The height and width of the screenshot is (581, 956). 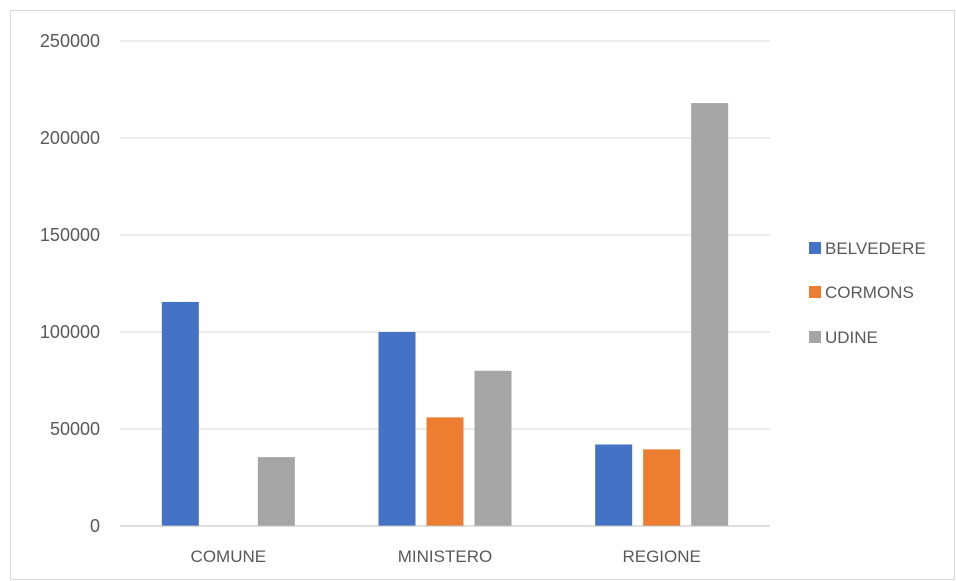 I want to click on x-category-label: REGIONE, so click(x=661, y=556).